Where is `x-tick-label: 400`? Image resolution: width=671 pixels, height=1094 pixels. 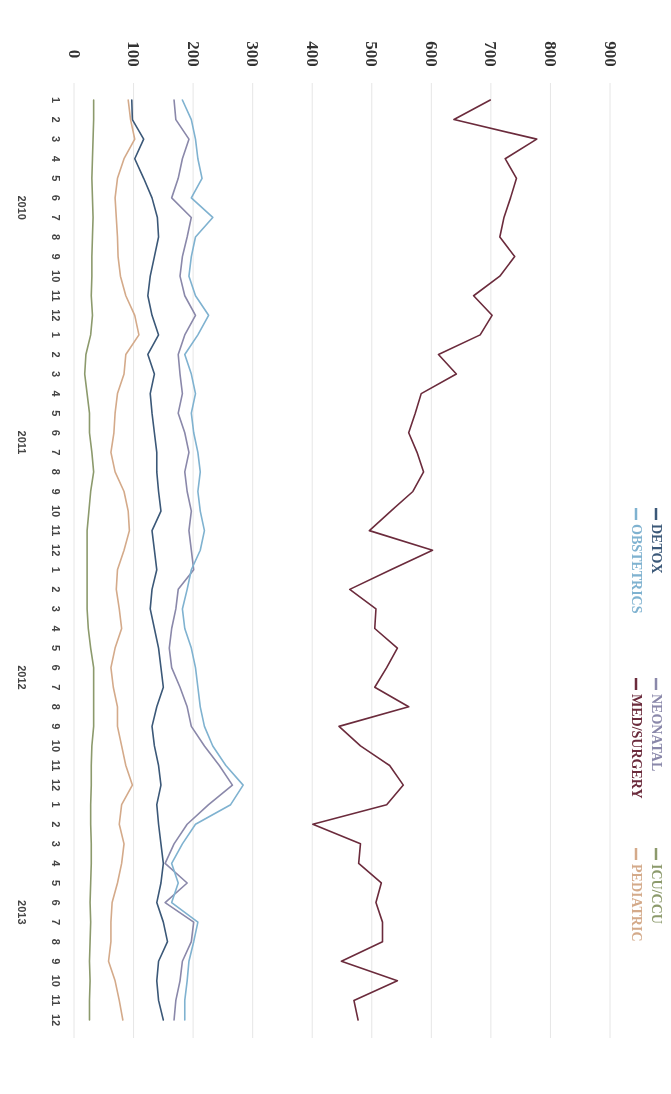 x-tick-label: 400 is located at coordinates (312, 54).